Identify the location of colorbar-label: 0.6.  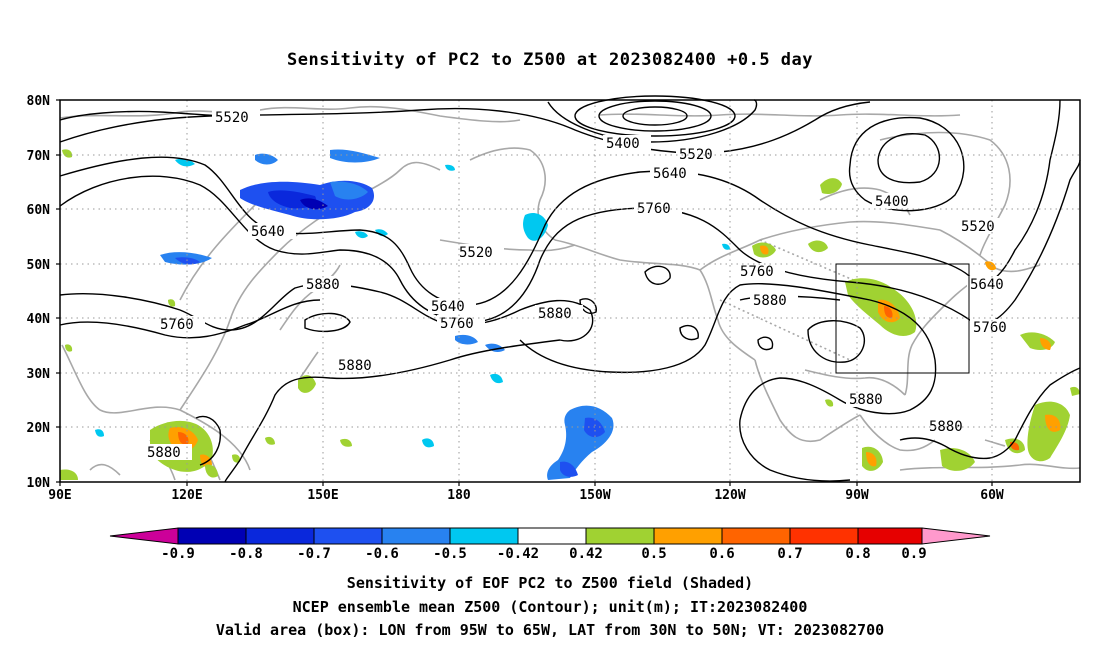
(721, 554).